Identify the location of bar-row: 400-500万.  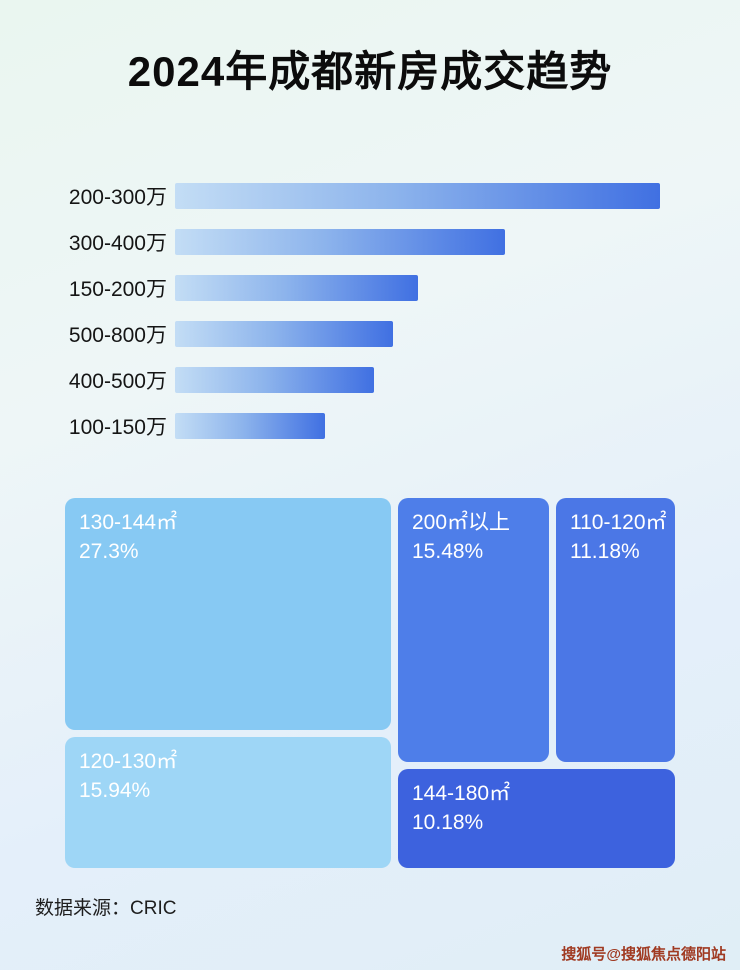
(375, 380).